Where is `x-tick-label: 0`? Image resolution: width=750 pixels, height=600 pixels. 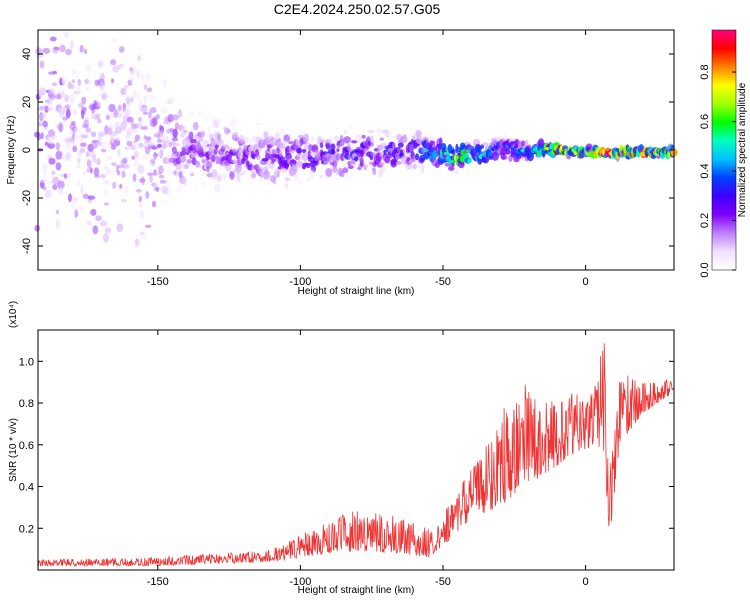
x-tick-label: 0 is located at coordinates (586, 282).